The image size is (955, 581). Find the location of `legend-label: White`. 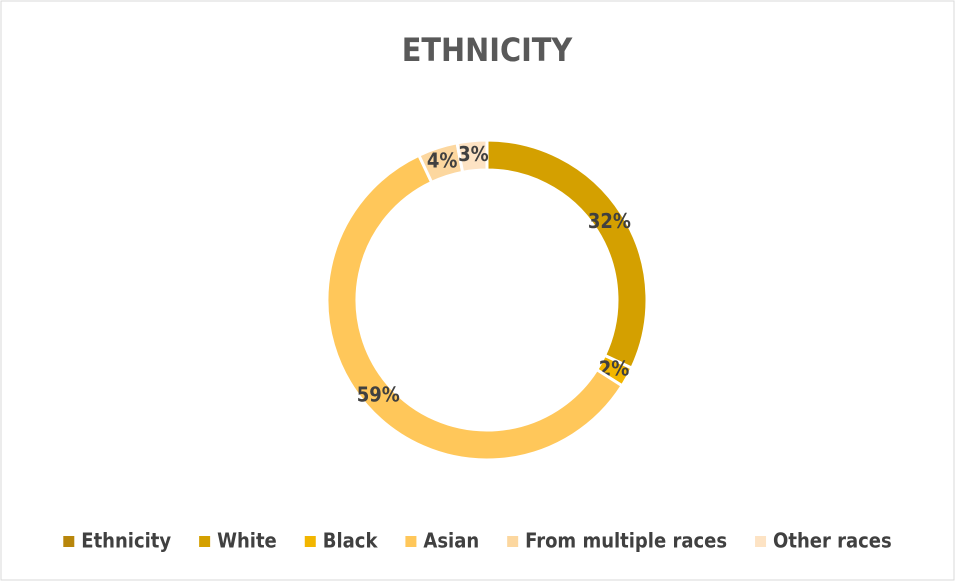

legend-label: White is located at coordinates (247, 541).